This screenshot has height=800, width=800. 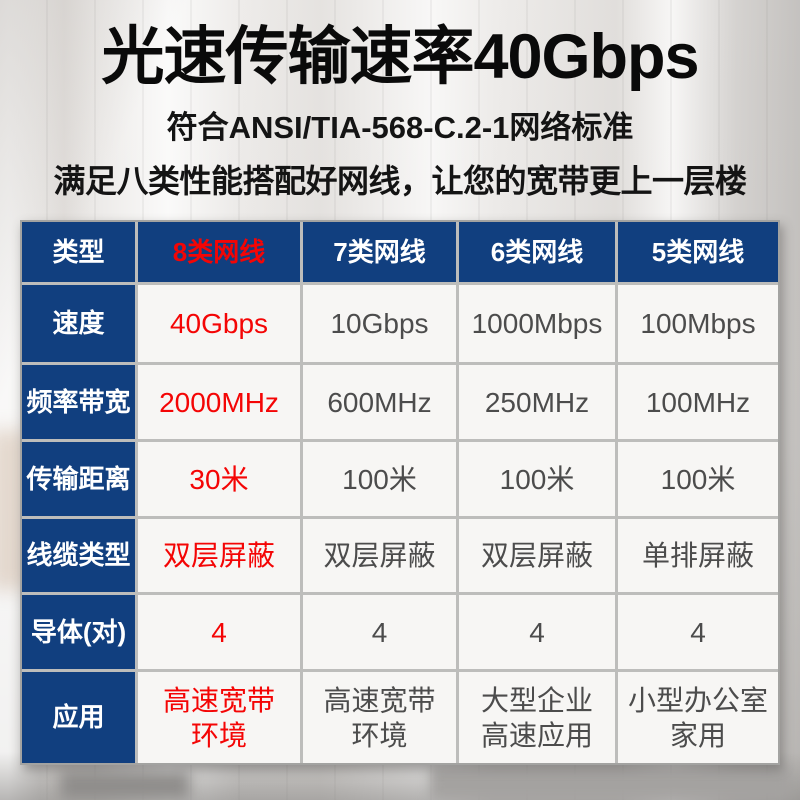 What do you see at coordinates (219, 402) in the screenshot?
I see `cell-bandwidth-cat8: 2000MHz` at bounding box center [219, 402].